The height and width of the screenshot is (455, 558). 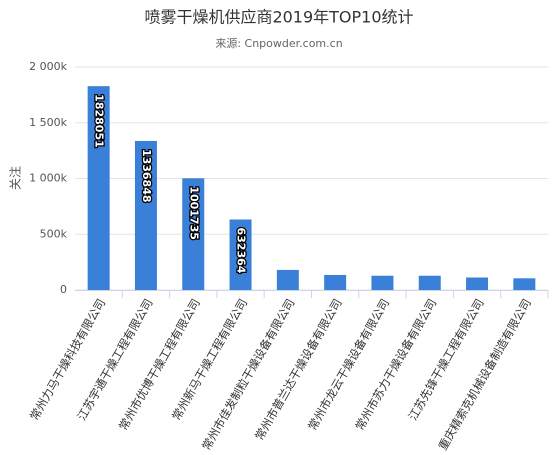 I want to click on x-tick-label: 常州市苏力干燥设备有限公司, so click(x=396, y=364).